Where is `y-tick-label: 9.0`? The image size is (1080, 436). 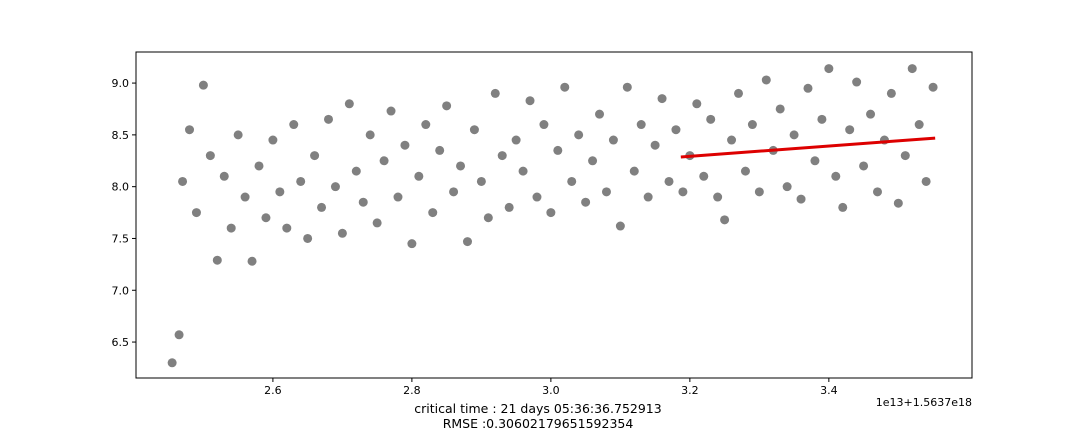 y-tick-label: 9.0 is located at coordinates (121, 83).